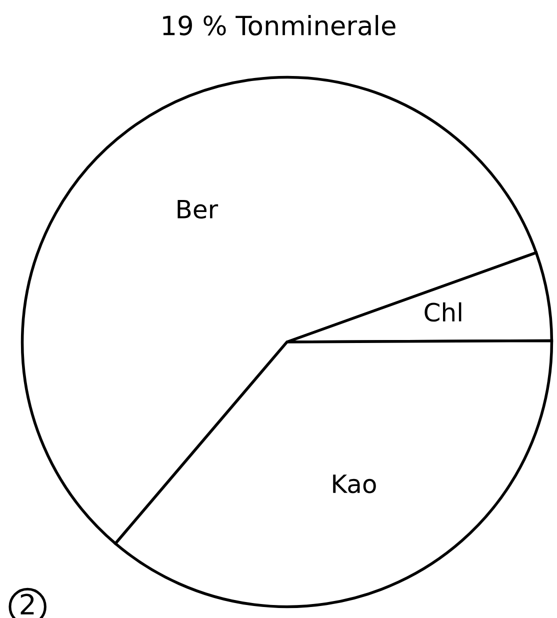  Describe the element at coordinates (198, 209) in the screenshot. I see `slice-label: Ber` at that location.